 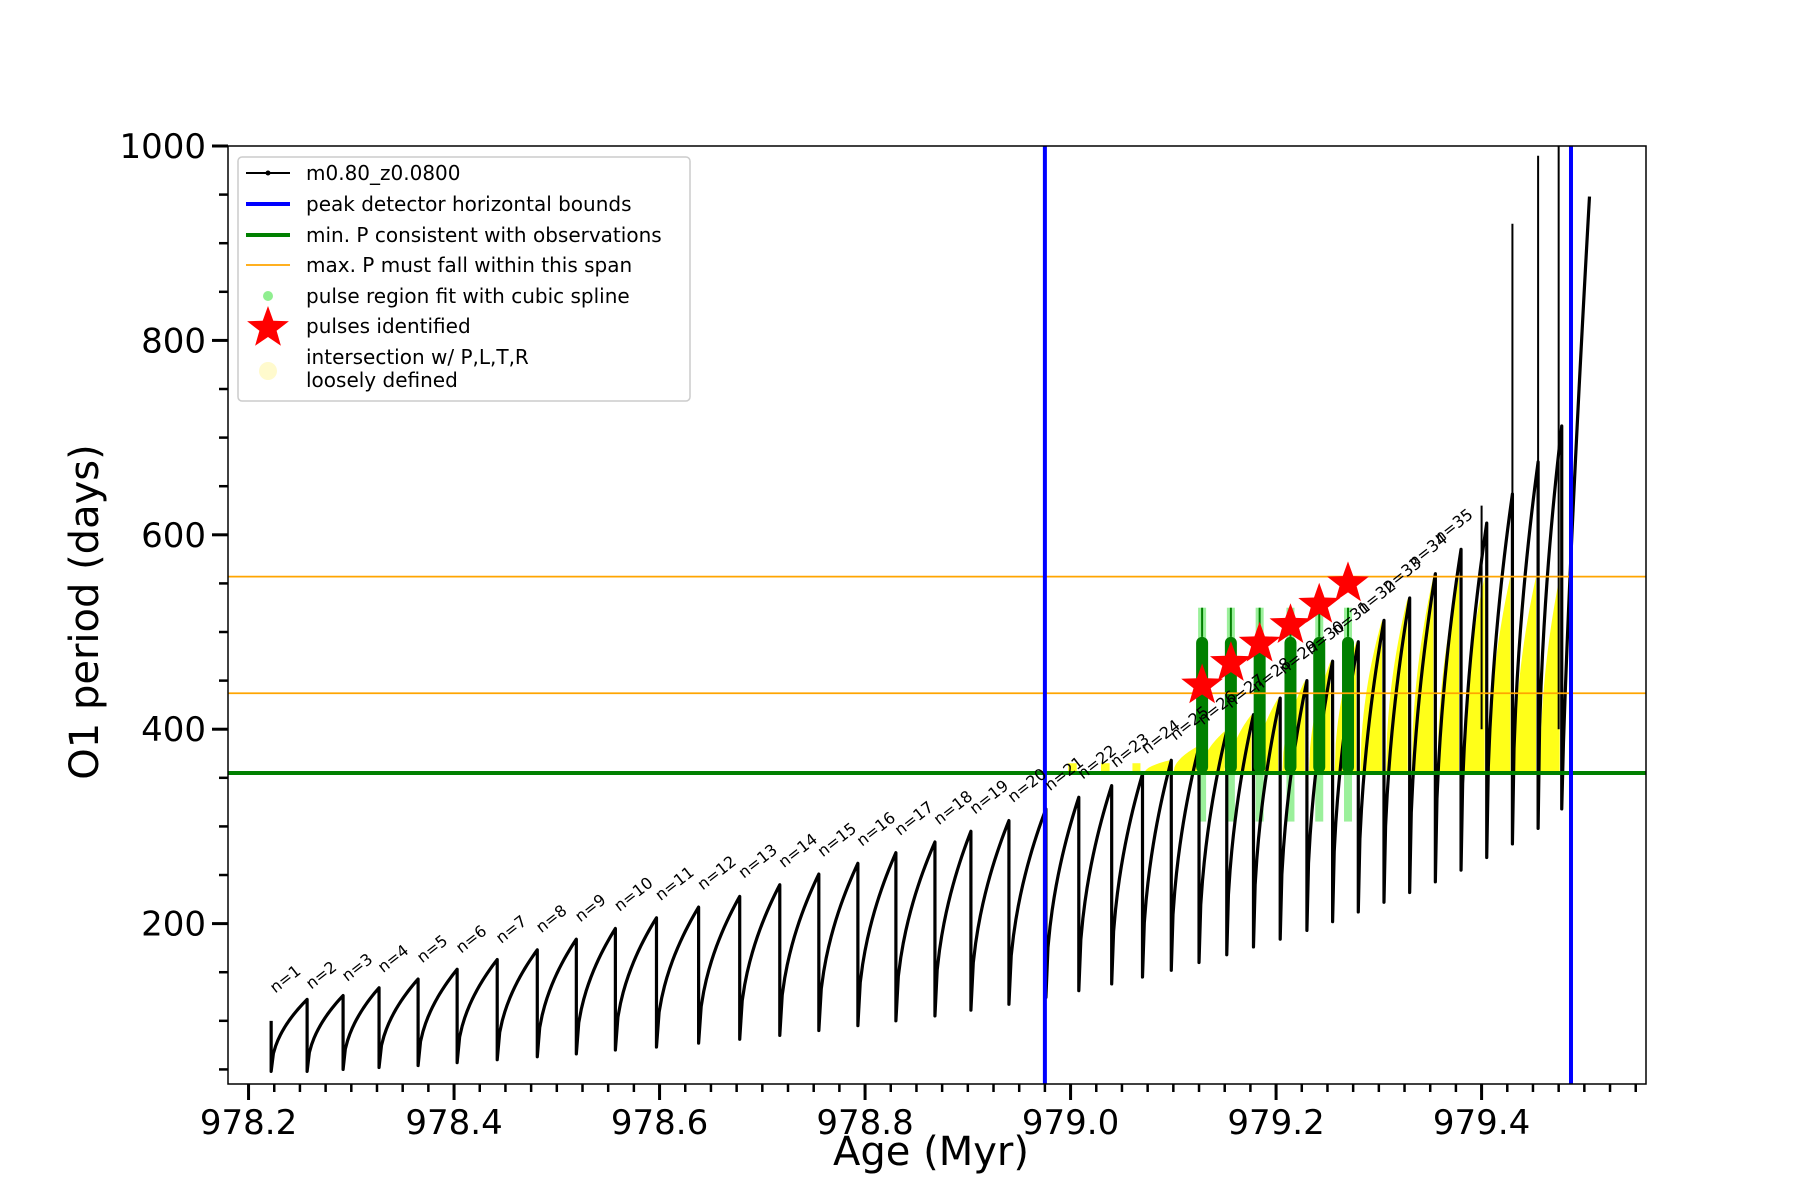 I want to click on pulse-label: n=13, so click(x=758, y=861).